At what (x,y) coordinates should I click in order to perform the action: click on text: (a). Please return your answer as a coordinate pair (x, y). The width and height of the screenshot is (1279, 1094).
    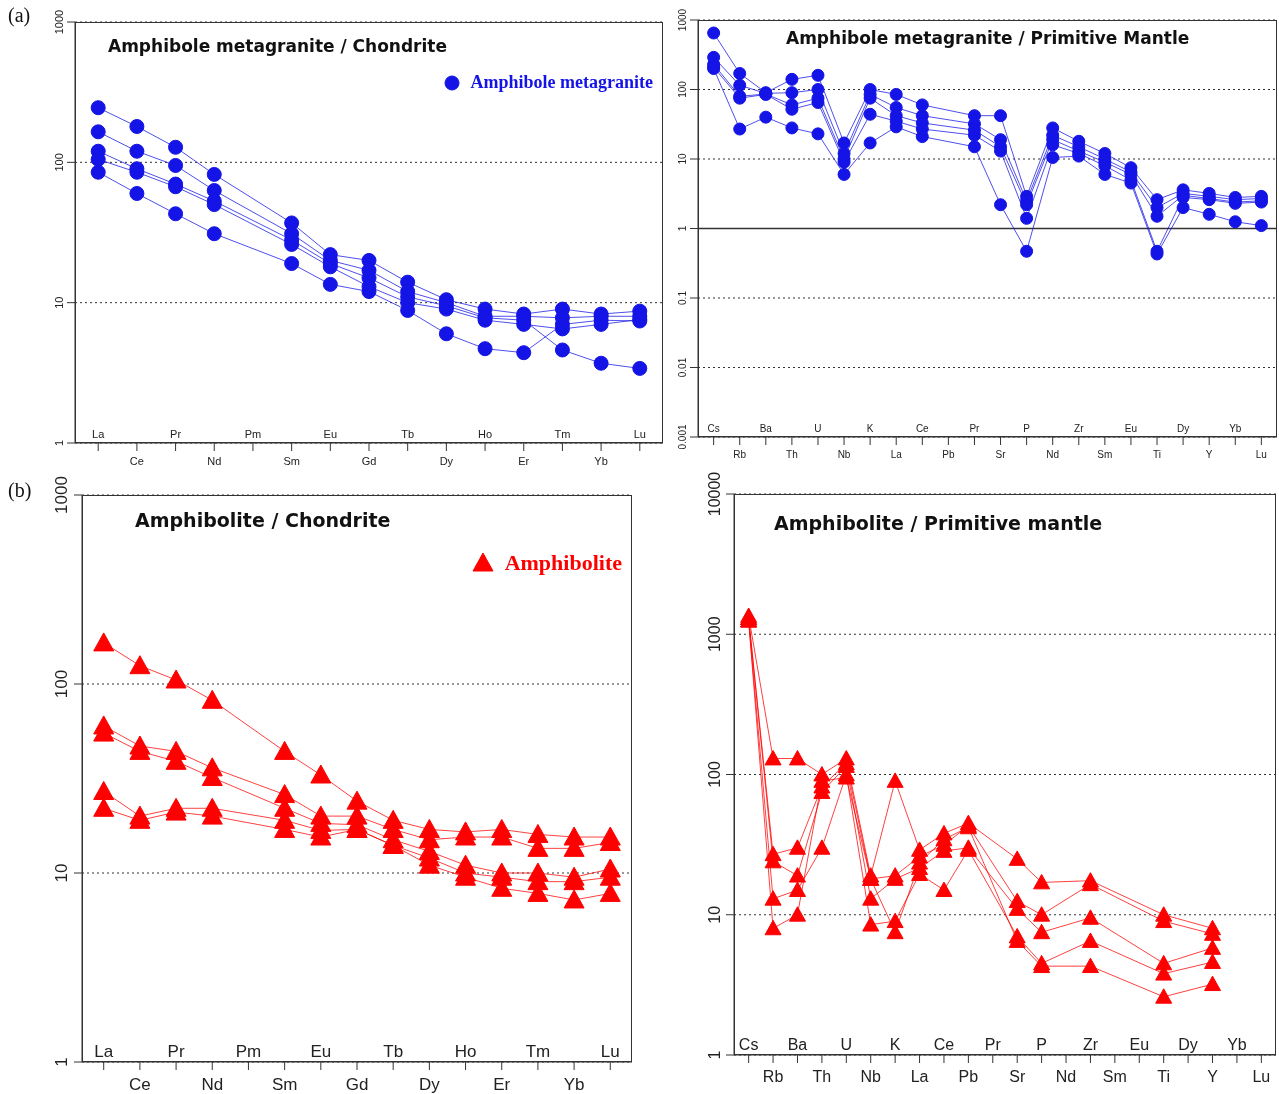
    Looking at the image, I should click on (19, 15).